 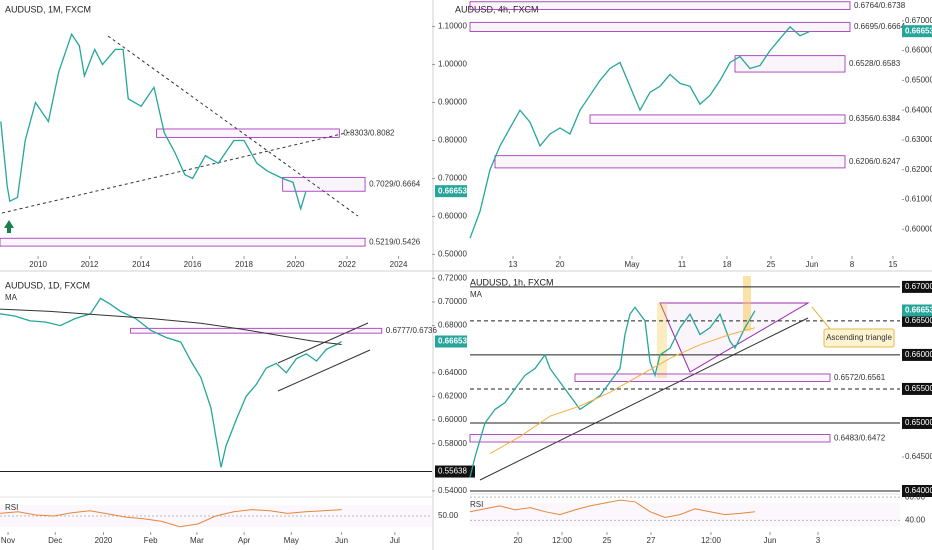 What do you see at coordinates (452, 102) in the screenshot?
I see `y-tick-label: 0.90000` at bounding box center [452, 102].